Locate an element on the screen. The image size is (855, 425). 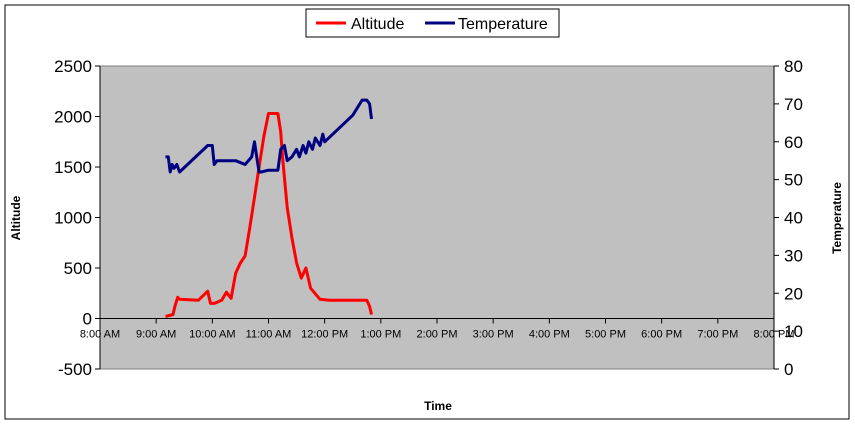
x-tick-label: 6:00 PM is located at coordinates (661, 335).